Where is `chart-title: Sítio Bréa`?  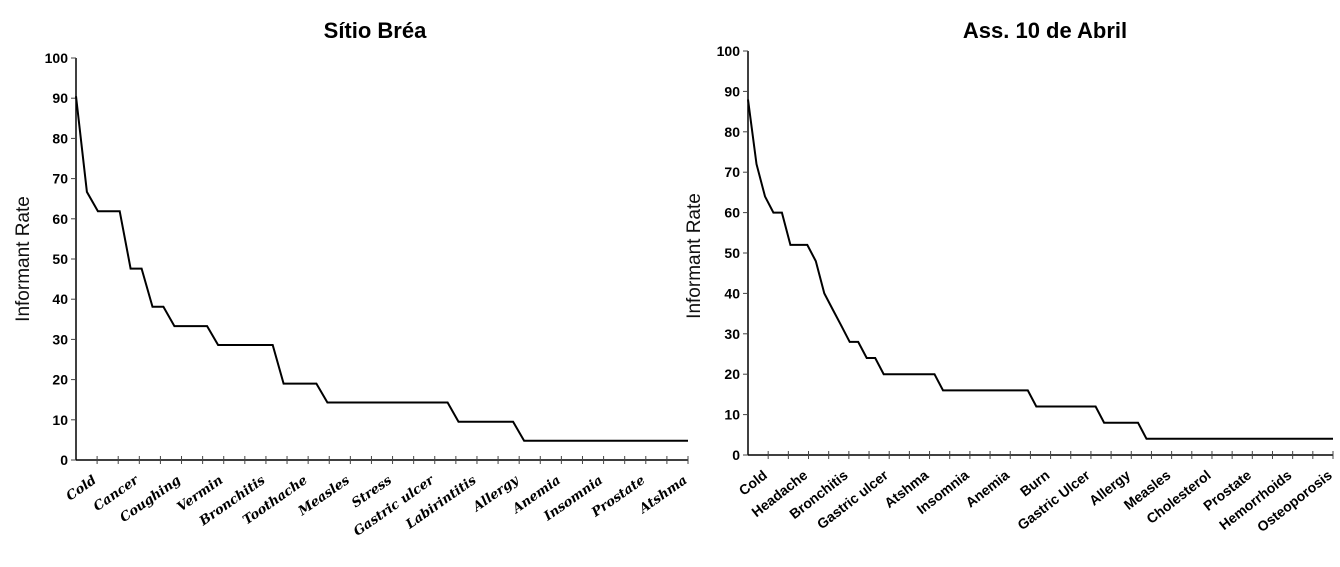
chart-title: Sítio Bréa is located at coordinates (375, 30).